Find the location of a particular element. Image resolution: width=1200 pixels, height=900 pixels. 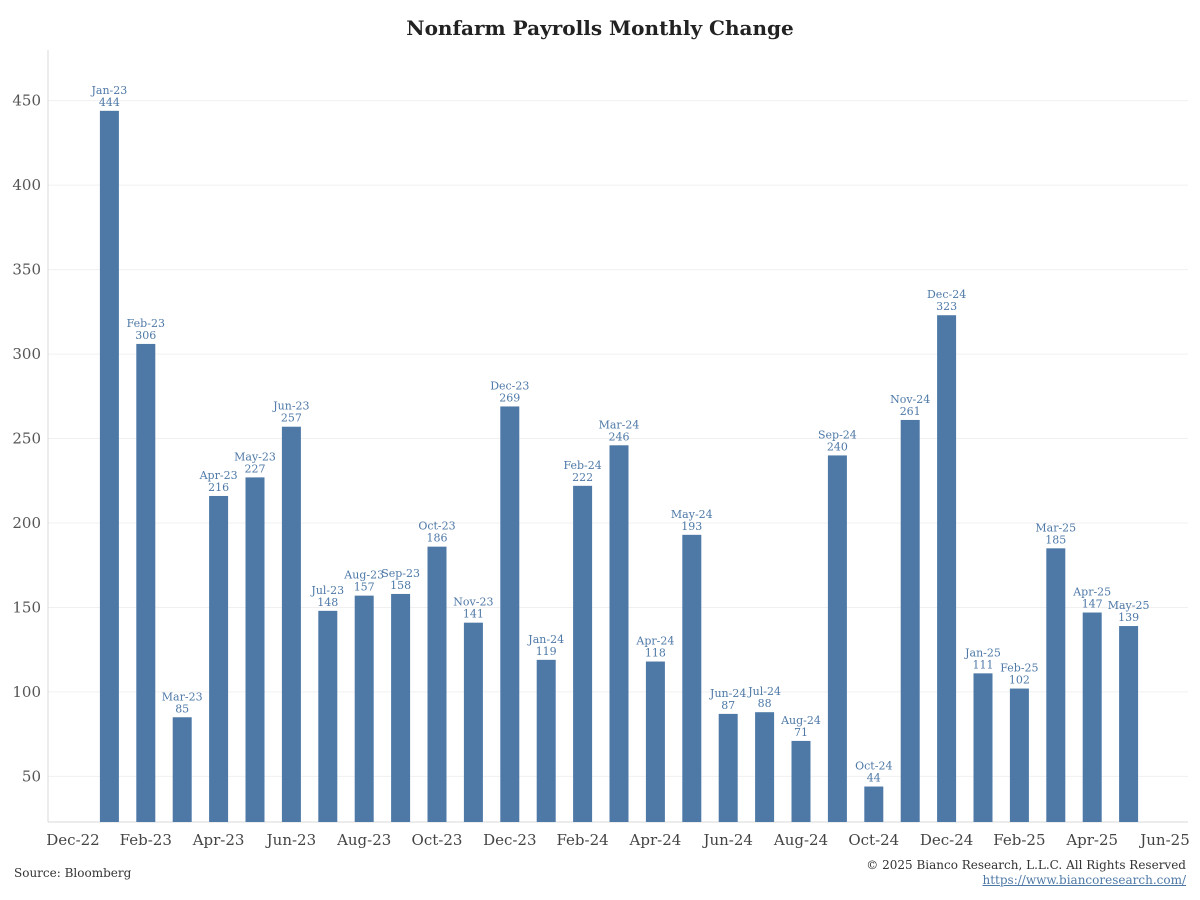

bar-month-label: Mar-24 is located at coordinates (619, 424).